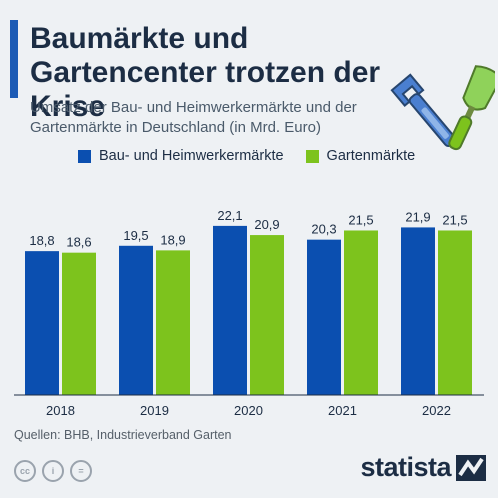 The width and height of the screenshot is (498, 498). What do you see at coordinates (266, 224) in the screenshot?
I see `data-label-2020-series-2: 20,9` at bounding box center [266, 224].